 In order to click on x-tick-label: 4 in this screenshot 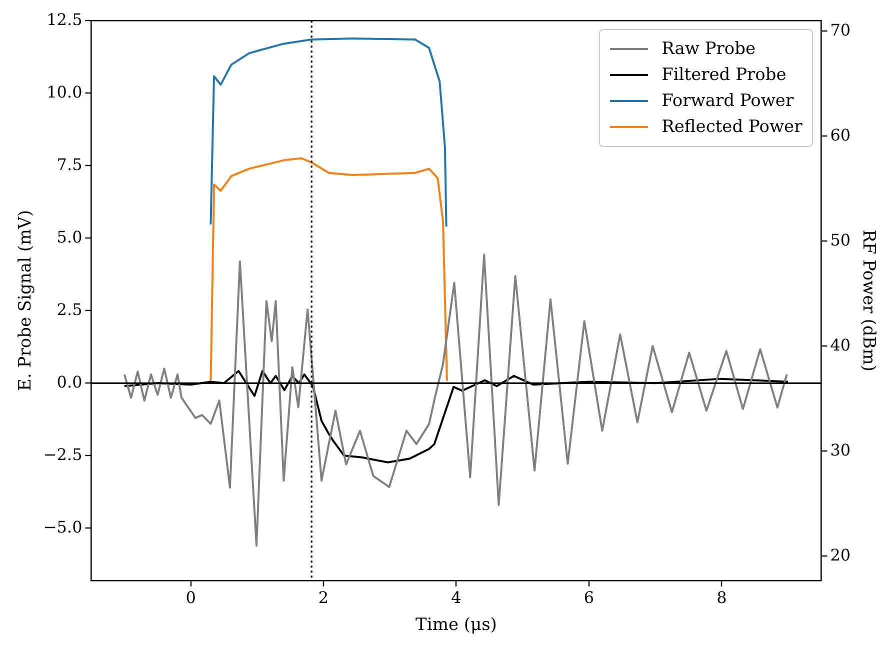, I will do `click(456, 598)`.